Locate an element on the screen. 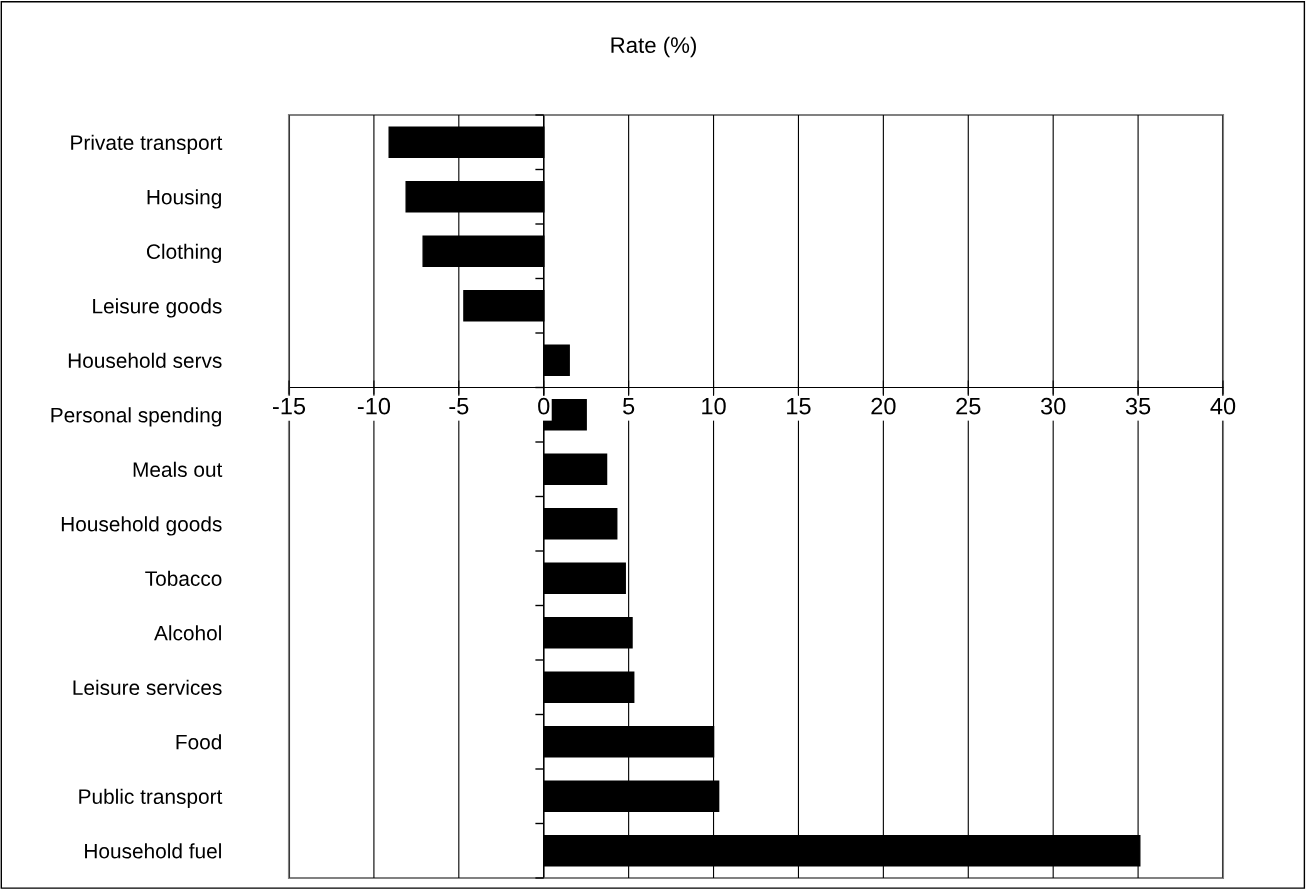  x-tick-label: 0 is located at coordinates (544, 406).